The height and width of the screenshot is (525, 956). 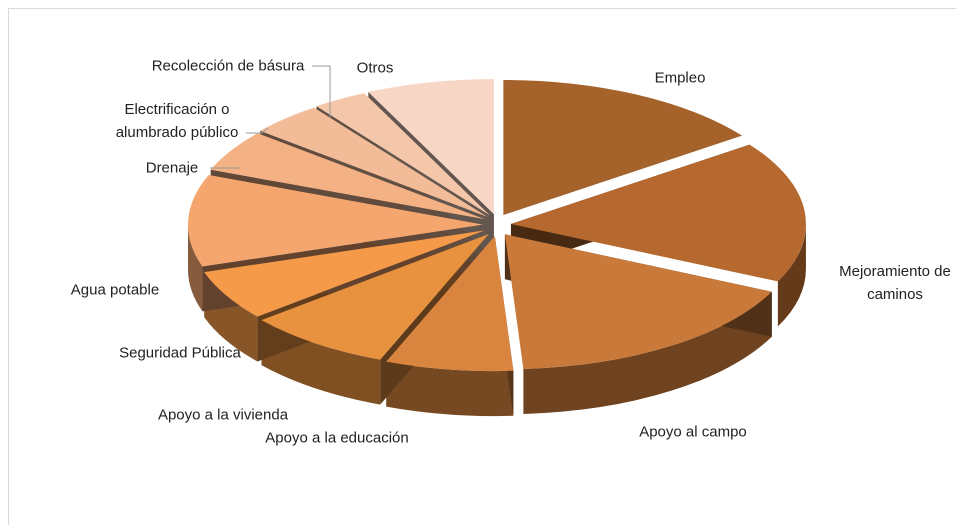 I want to click on slice-label: Seguridad Pública, so click(x=180, y=353).